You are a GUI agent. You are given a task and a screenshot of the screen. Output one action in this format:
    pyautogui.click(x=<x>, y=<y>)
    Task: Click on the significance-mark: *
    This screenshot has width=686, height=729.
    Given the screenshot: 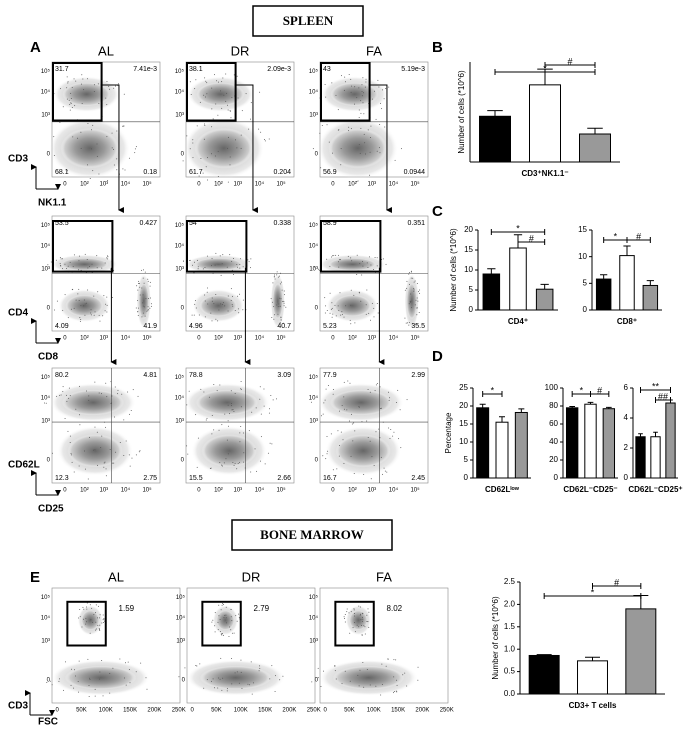 What is the action you would take?
    pyautogui.click(x=518, y=228)
    